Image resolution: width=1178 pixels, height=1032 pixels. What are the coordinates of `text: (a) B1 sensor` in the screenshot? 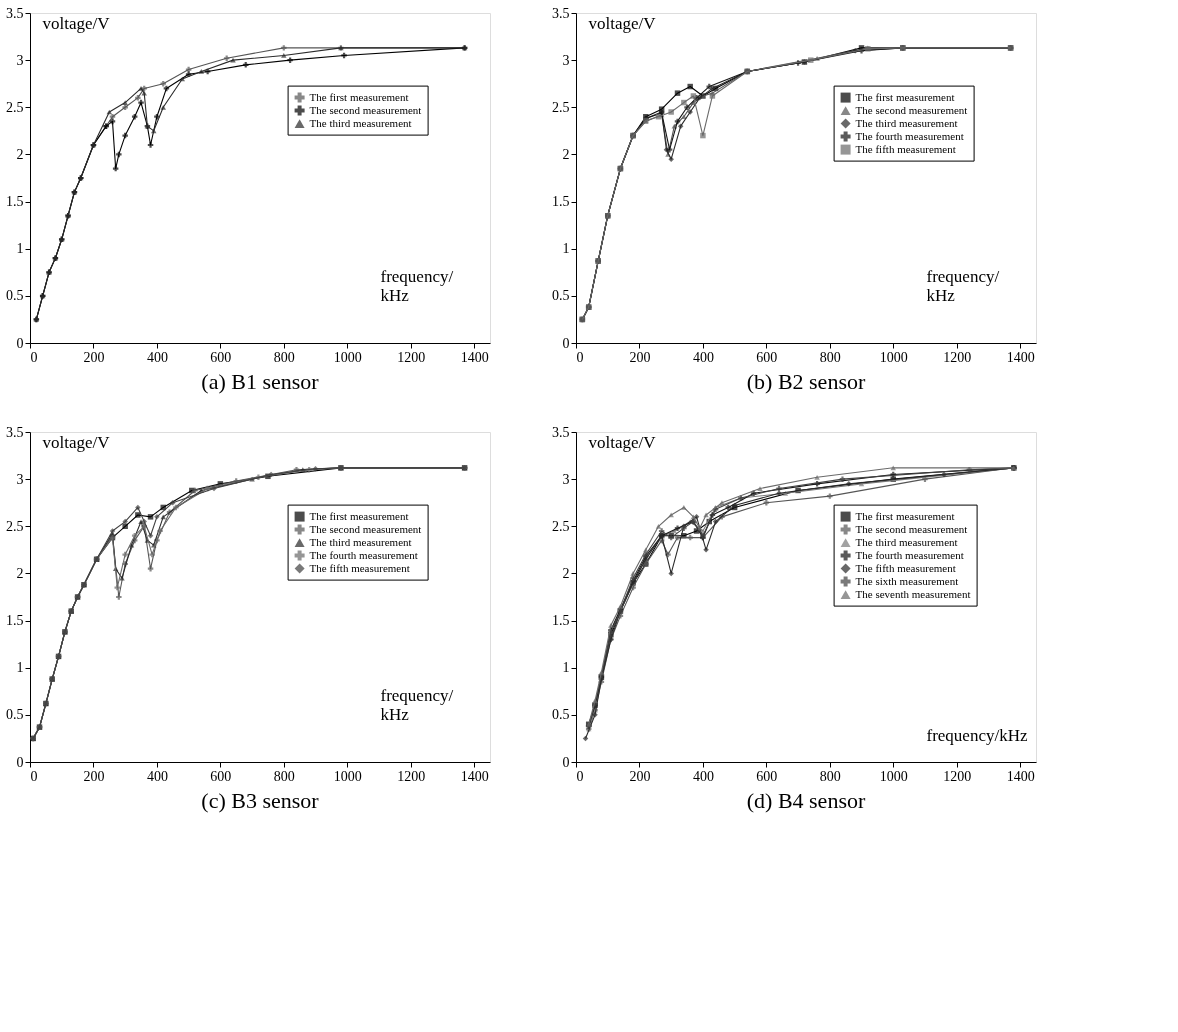 It's located at (260, 381).